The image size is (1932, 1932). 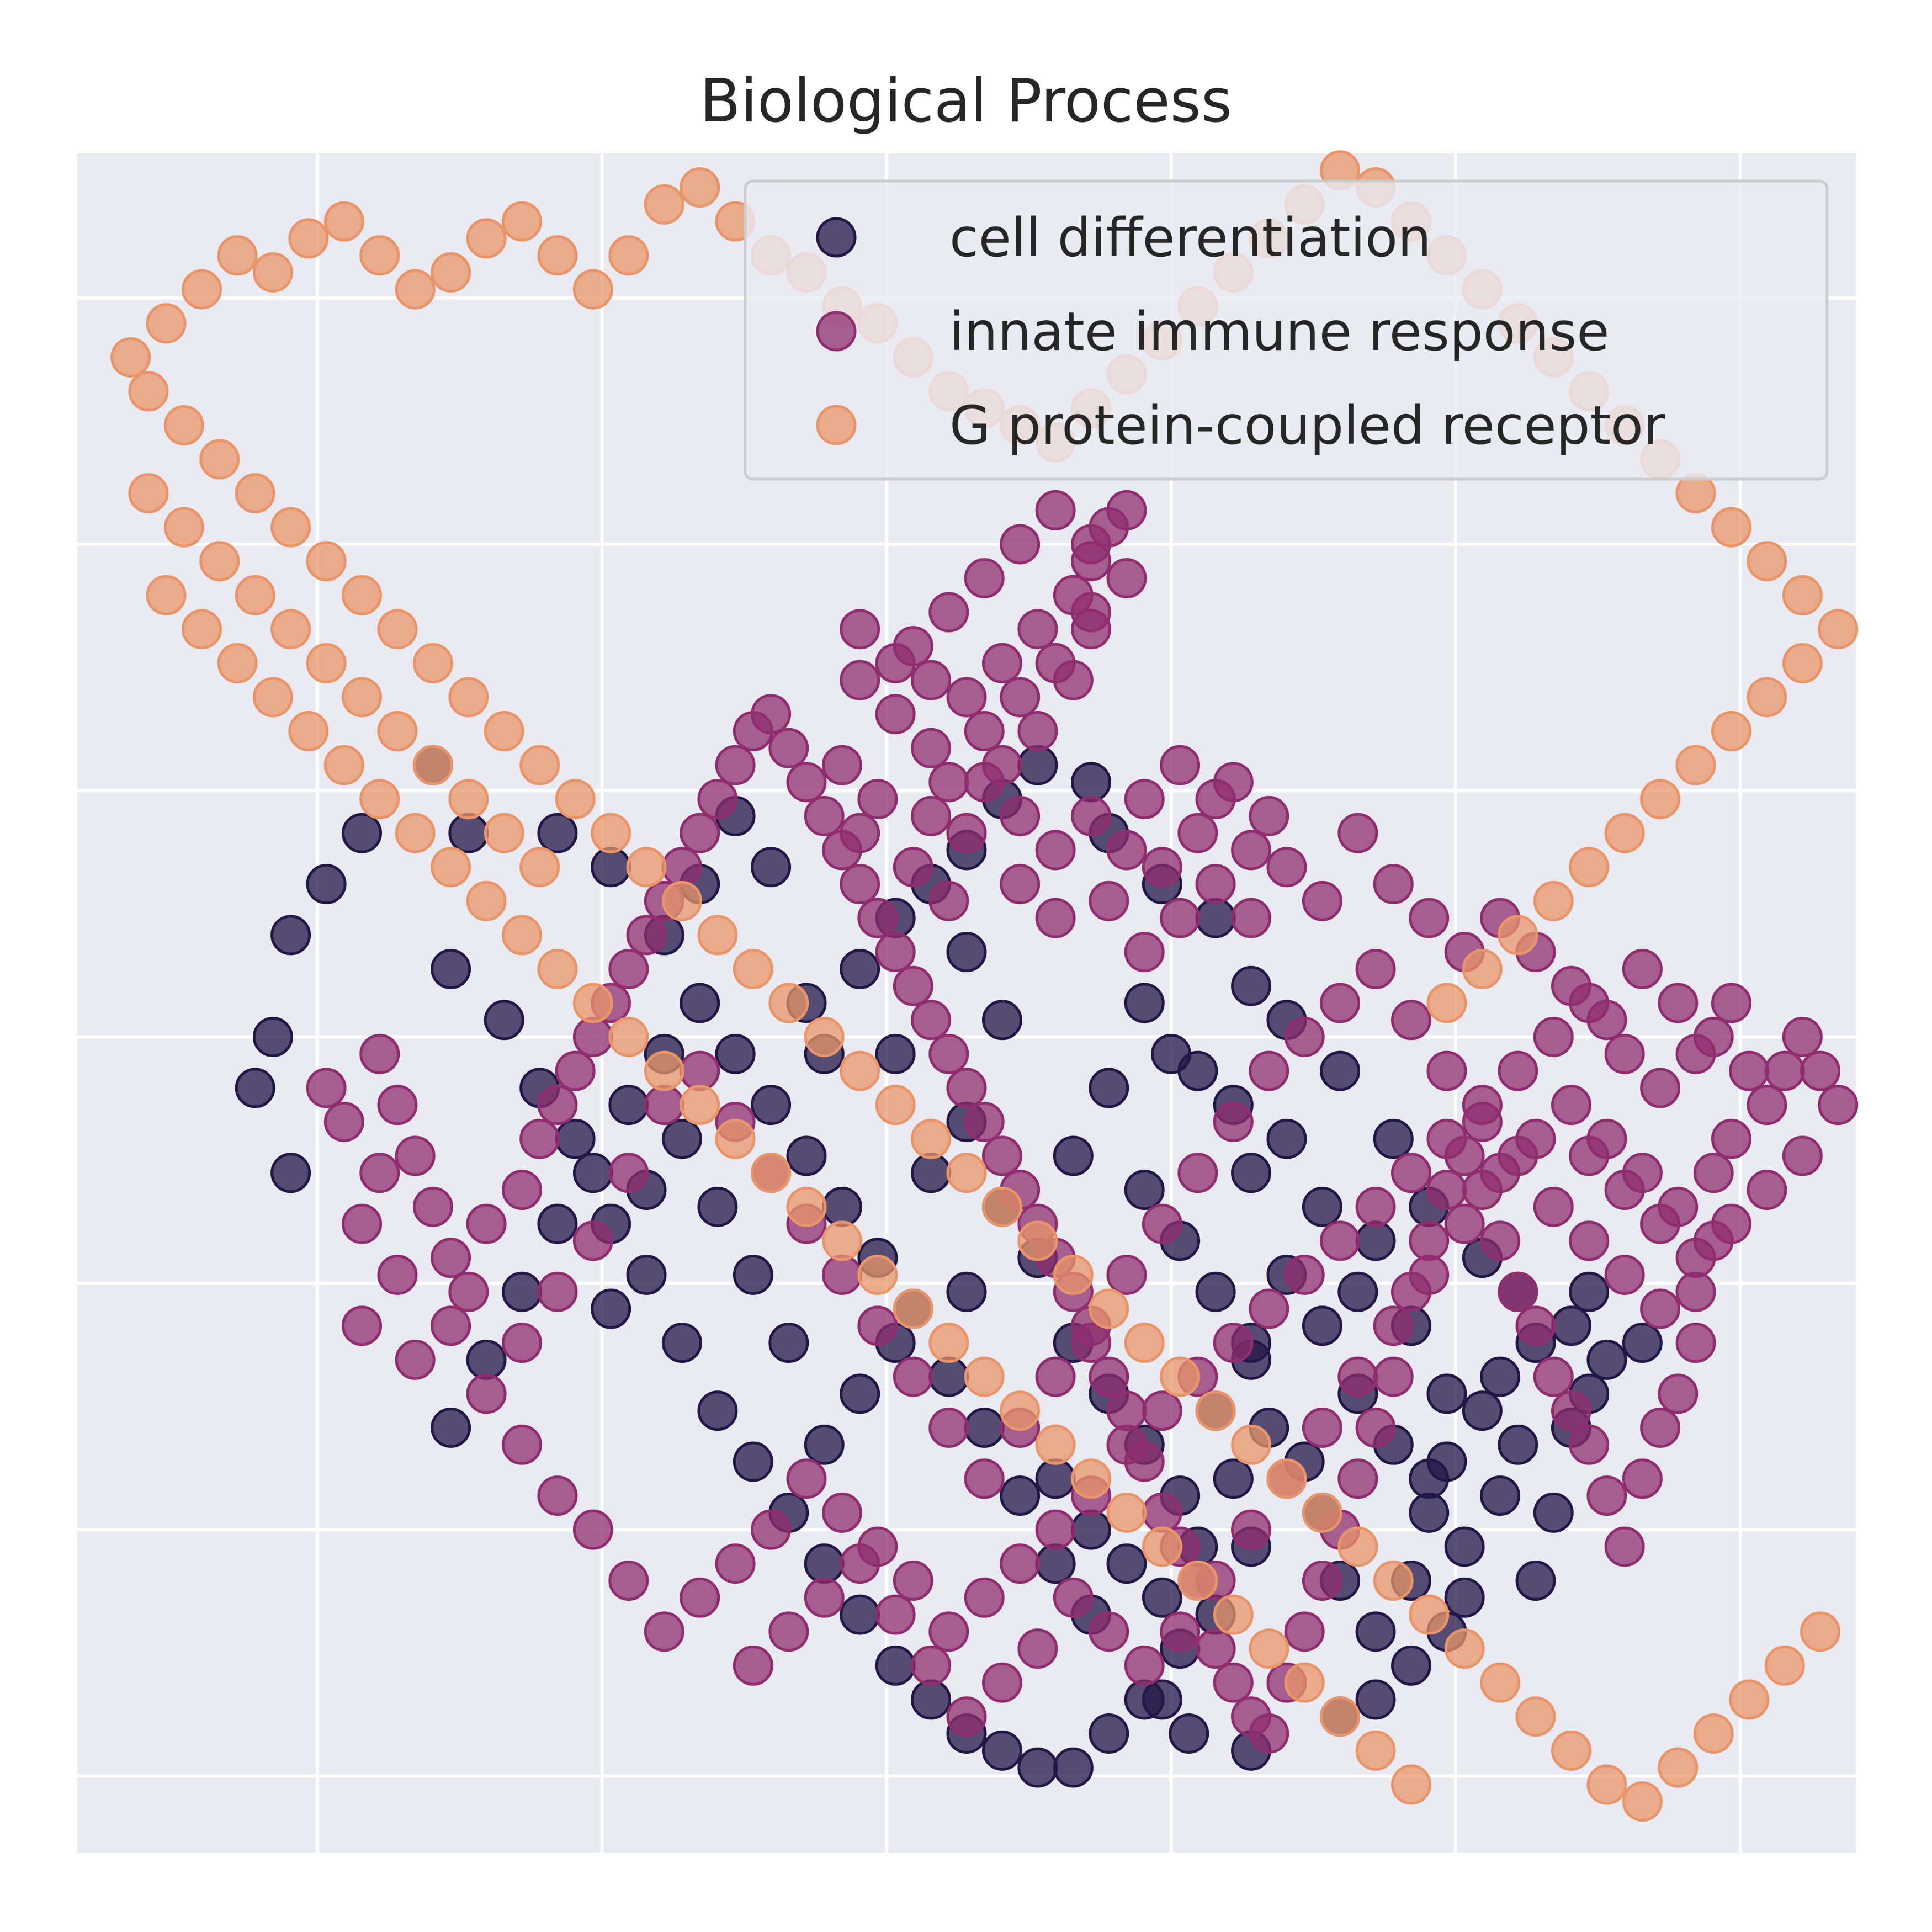 I want to click on legend-label-0: cell differentiation, so click(x=1190, y=238).